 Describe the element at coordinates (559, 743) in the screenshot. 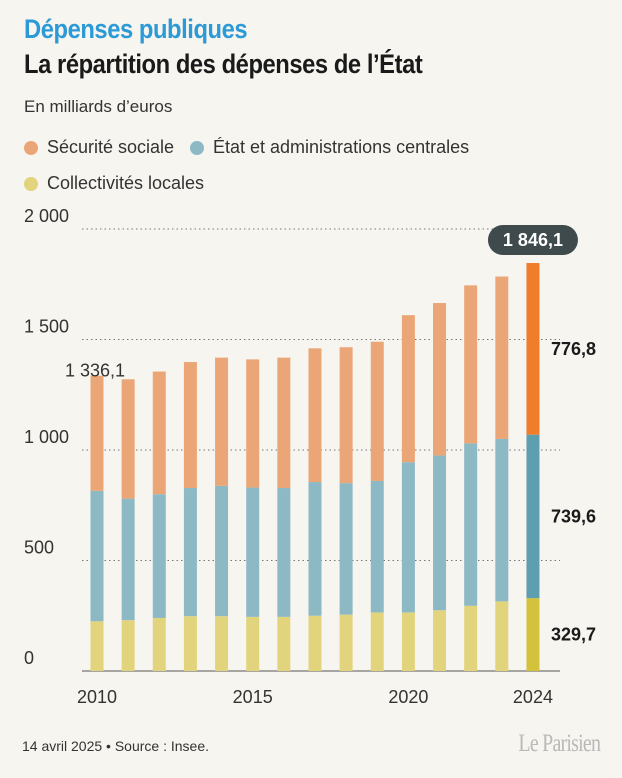

I see `brand-logo: Le Parisien` at that location.